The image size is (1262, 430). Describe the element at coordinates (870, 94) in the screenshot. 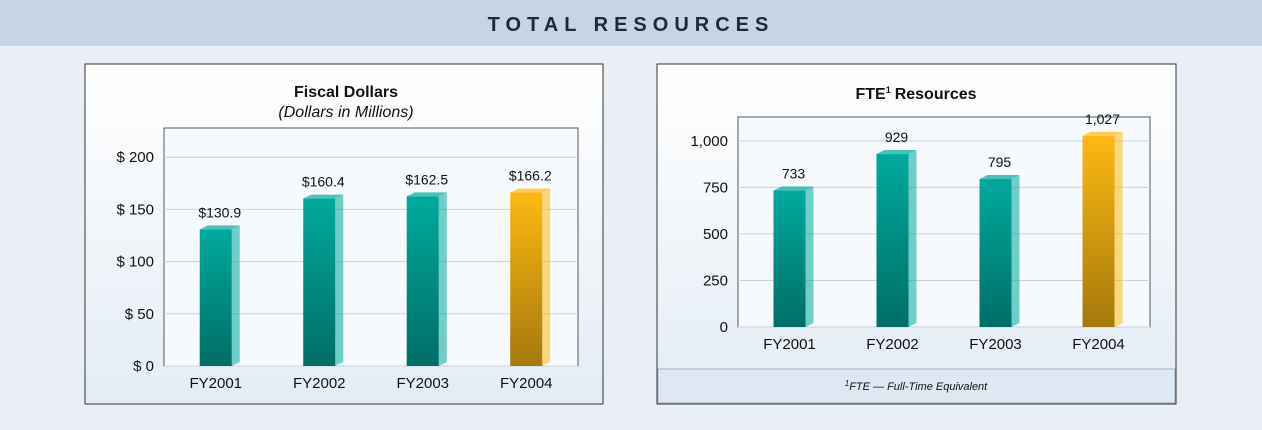

I see `title-part: FTE` at that location.